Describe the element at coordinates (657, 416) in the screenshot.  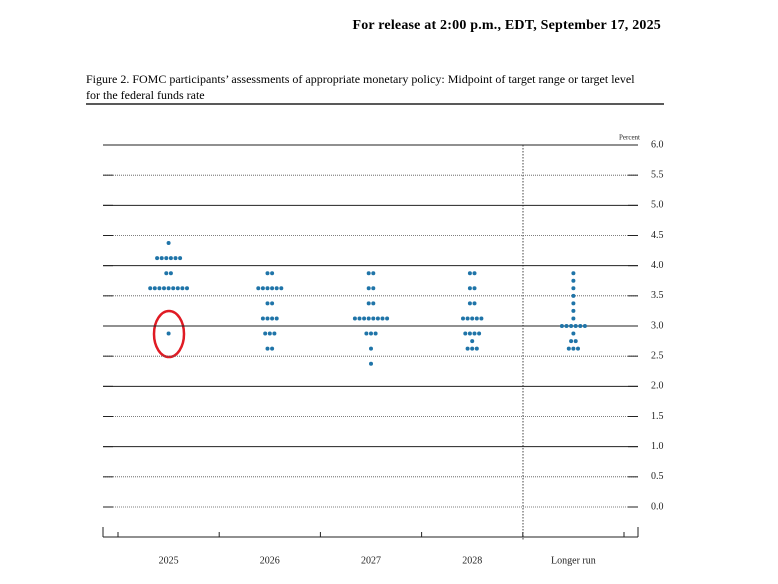
I see `y-tick-label: 1.5` at that location.